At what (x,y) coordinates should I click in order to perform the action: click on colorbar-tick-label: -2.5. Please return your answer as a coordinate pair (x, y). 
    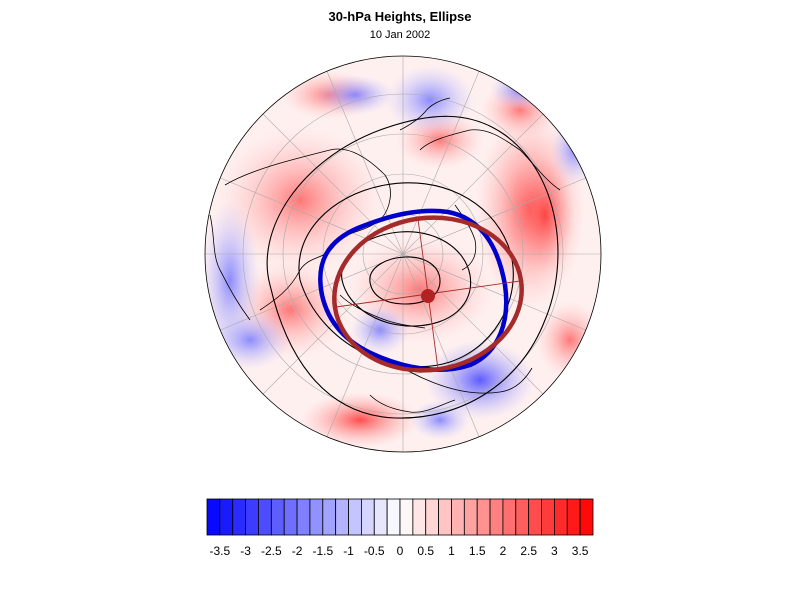
    Looking at the image, I should click on (271, 551).